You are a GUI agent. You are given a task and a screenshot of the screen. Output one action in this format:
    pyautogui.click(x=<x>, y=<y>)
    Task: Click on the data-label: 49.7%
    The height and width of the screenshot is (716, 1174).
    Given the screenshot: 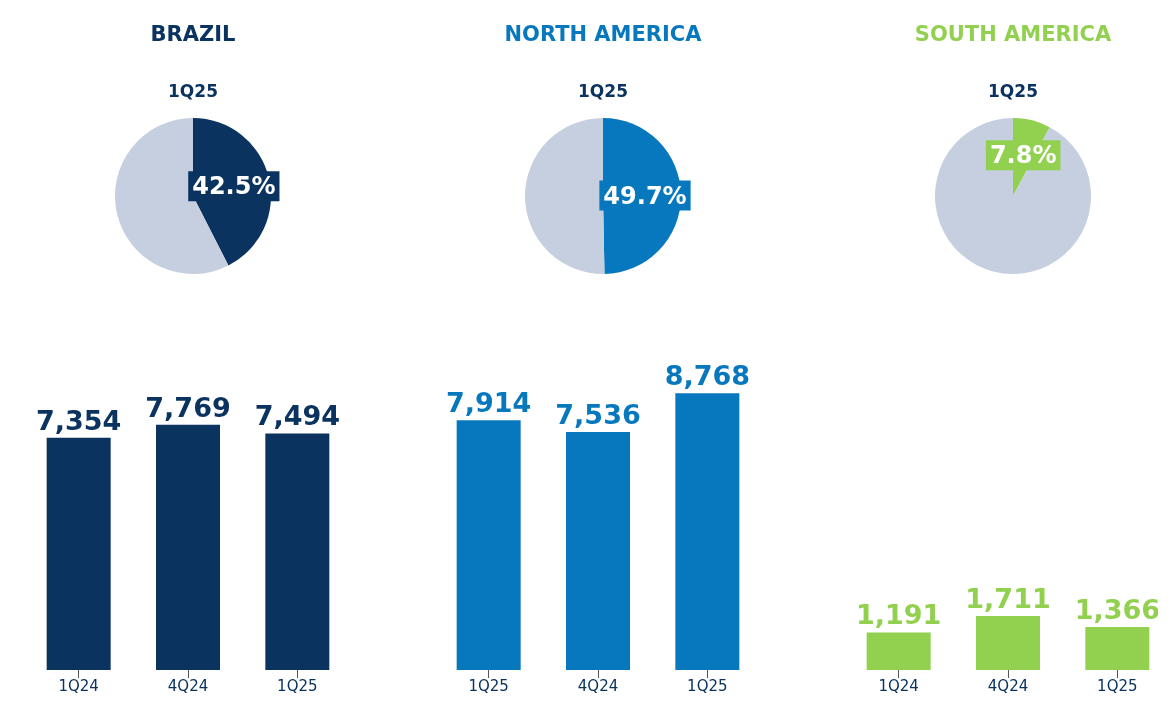 What is the action you would take?
    pyautogui.click(x=645, y=195)
    